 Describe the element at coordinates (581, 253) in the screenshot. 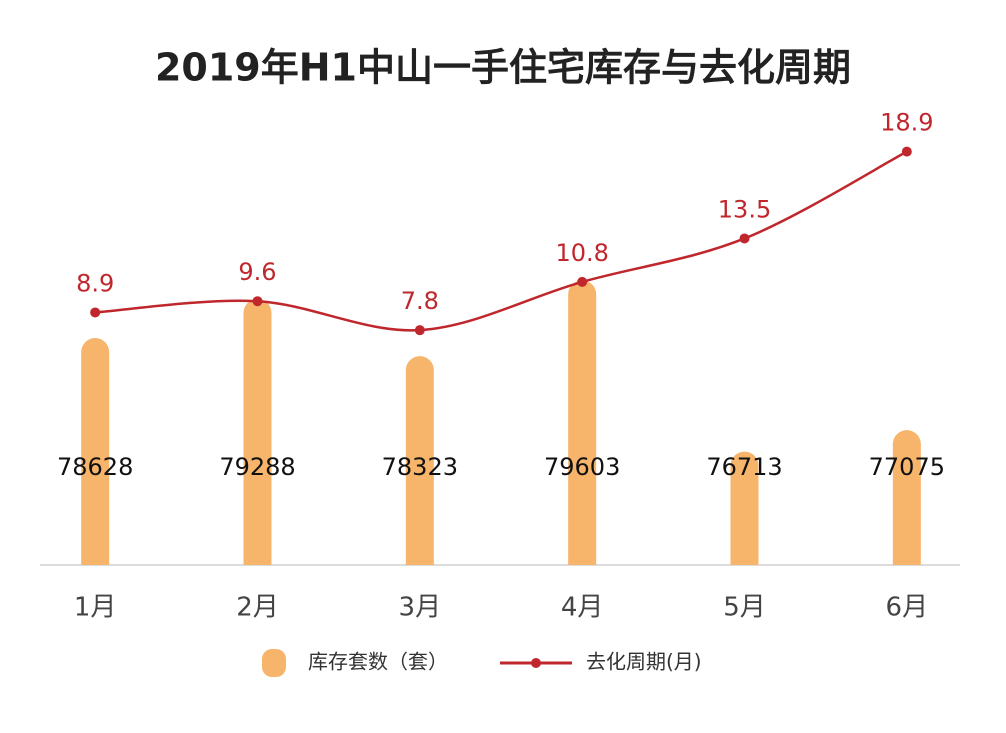

I see `line-value-label: 10.8` at that location.